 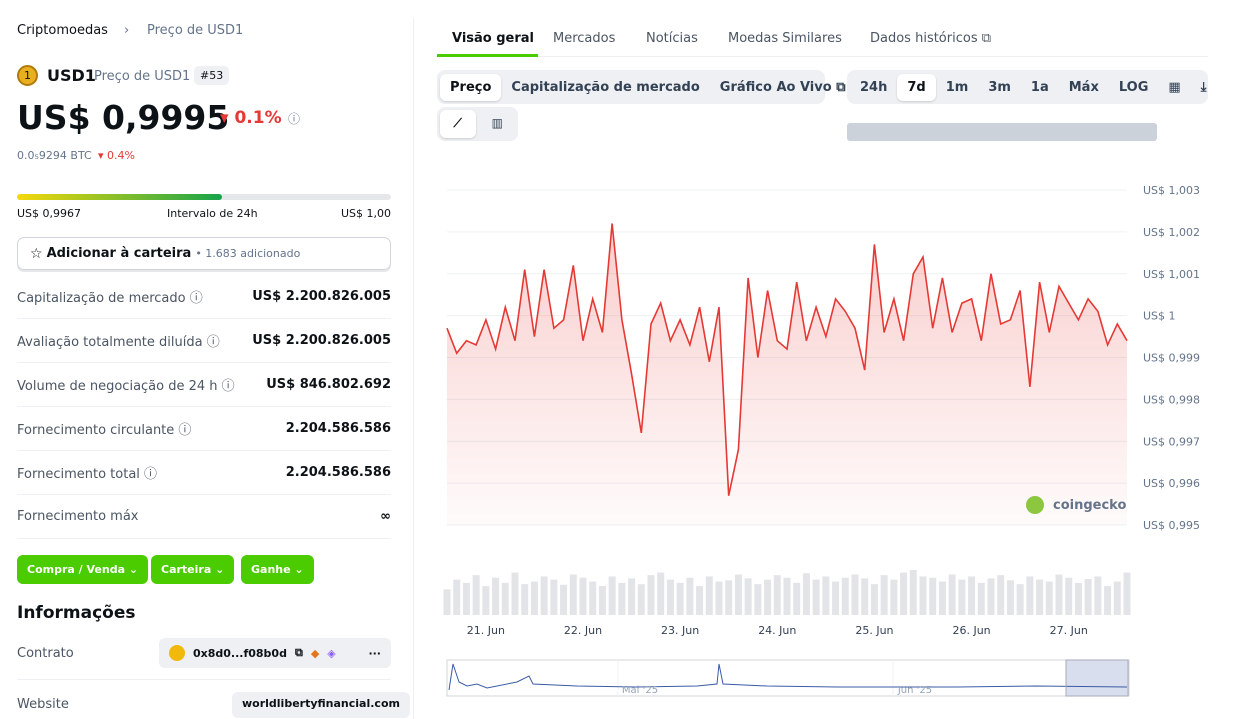 I want to click on tab: Notícias, so click(x=672, y=38).